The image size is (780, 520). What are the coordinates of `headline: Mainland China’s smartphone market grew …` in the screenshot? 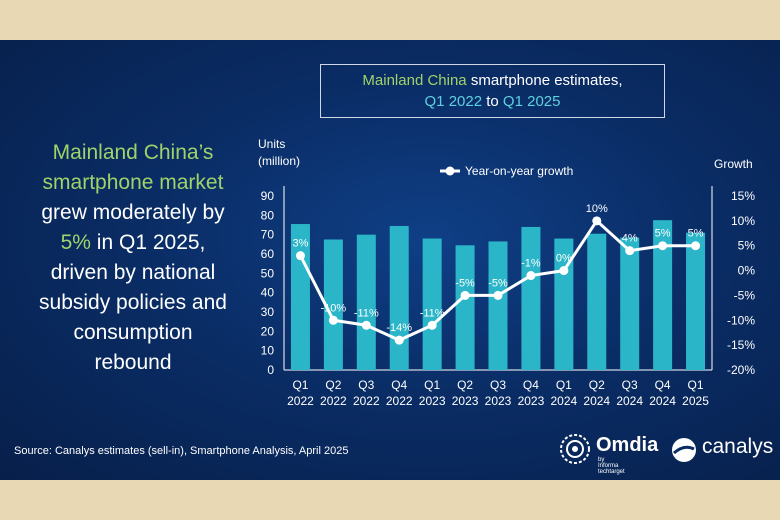 It's located at (133, 258).